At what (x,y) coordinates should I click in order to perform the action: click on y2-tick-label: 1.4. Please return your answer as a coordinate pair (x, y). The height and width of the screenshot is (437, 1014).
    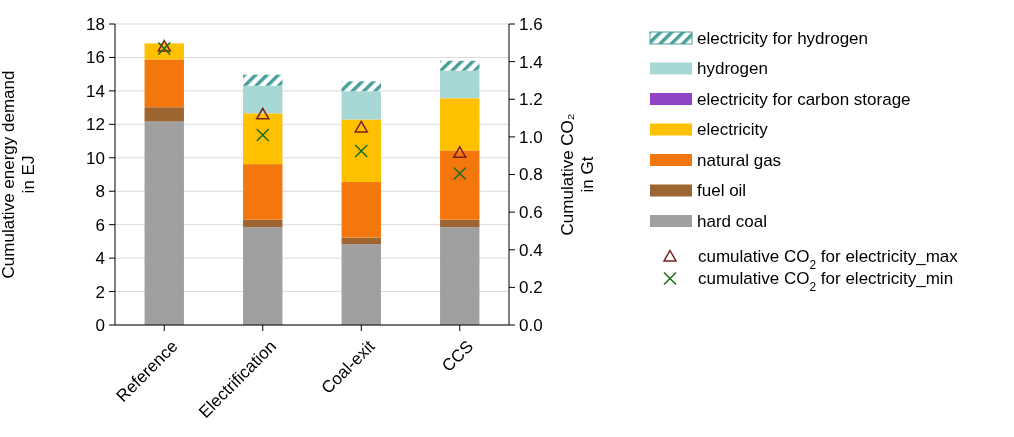
    Looking at the image, I should click on (531, 62).